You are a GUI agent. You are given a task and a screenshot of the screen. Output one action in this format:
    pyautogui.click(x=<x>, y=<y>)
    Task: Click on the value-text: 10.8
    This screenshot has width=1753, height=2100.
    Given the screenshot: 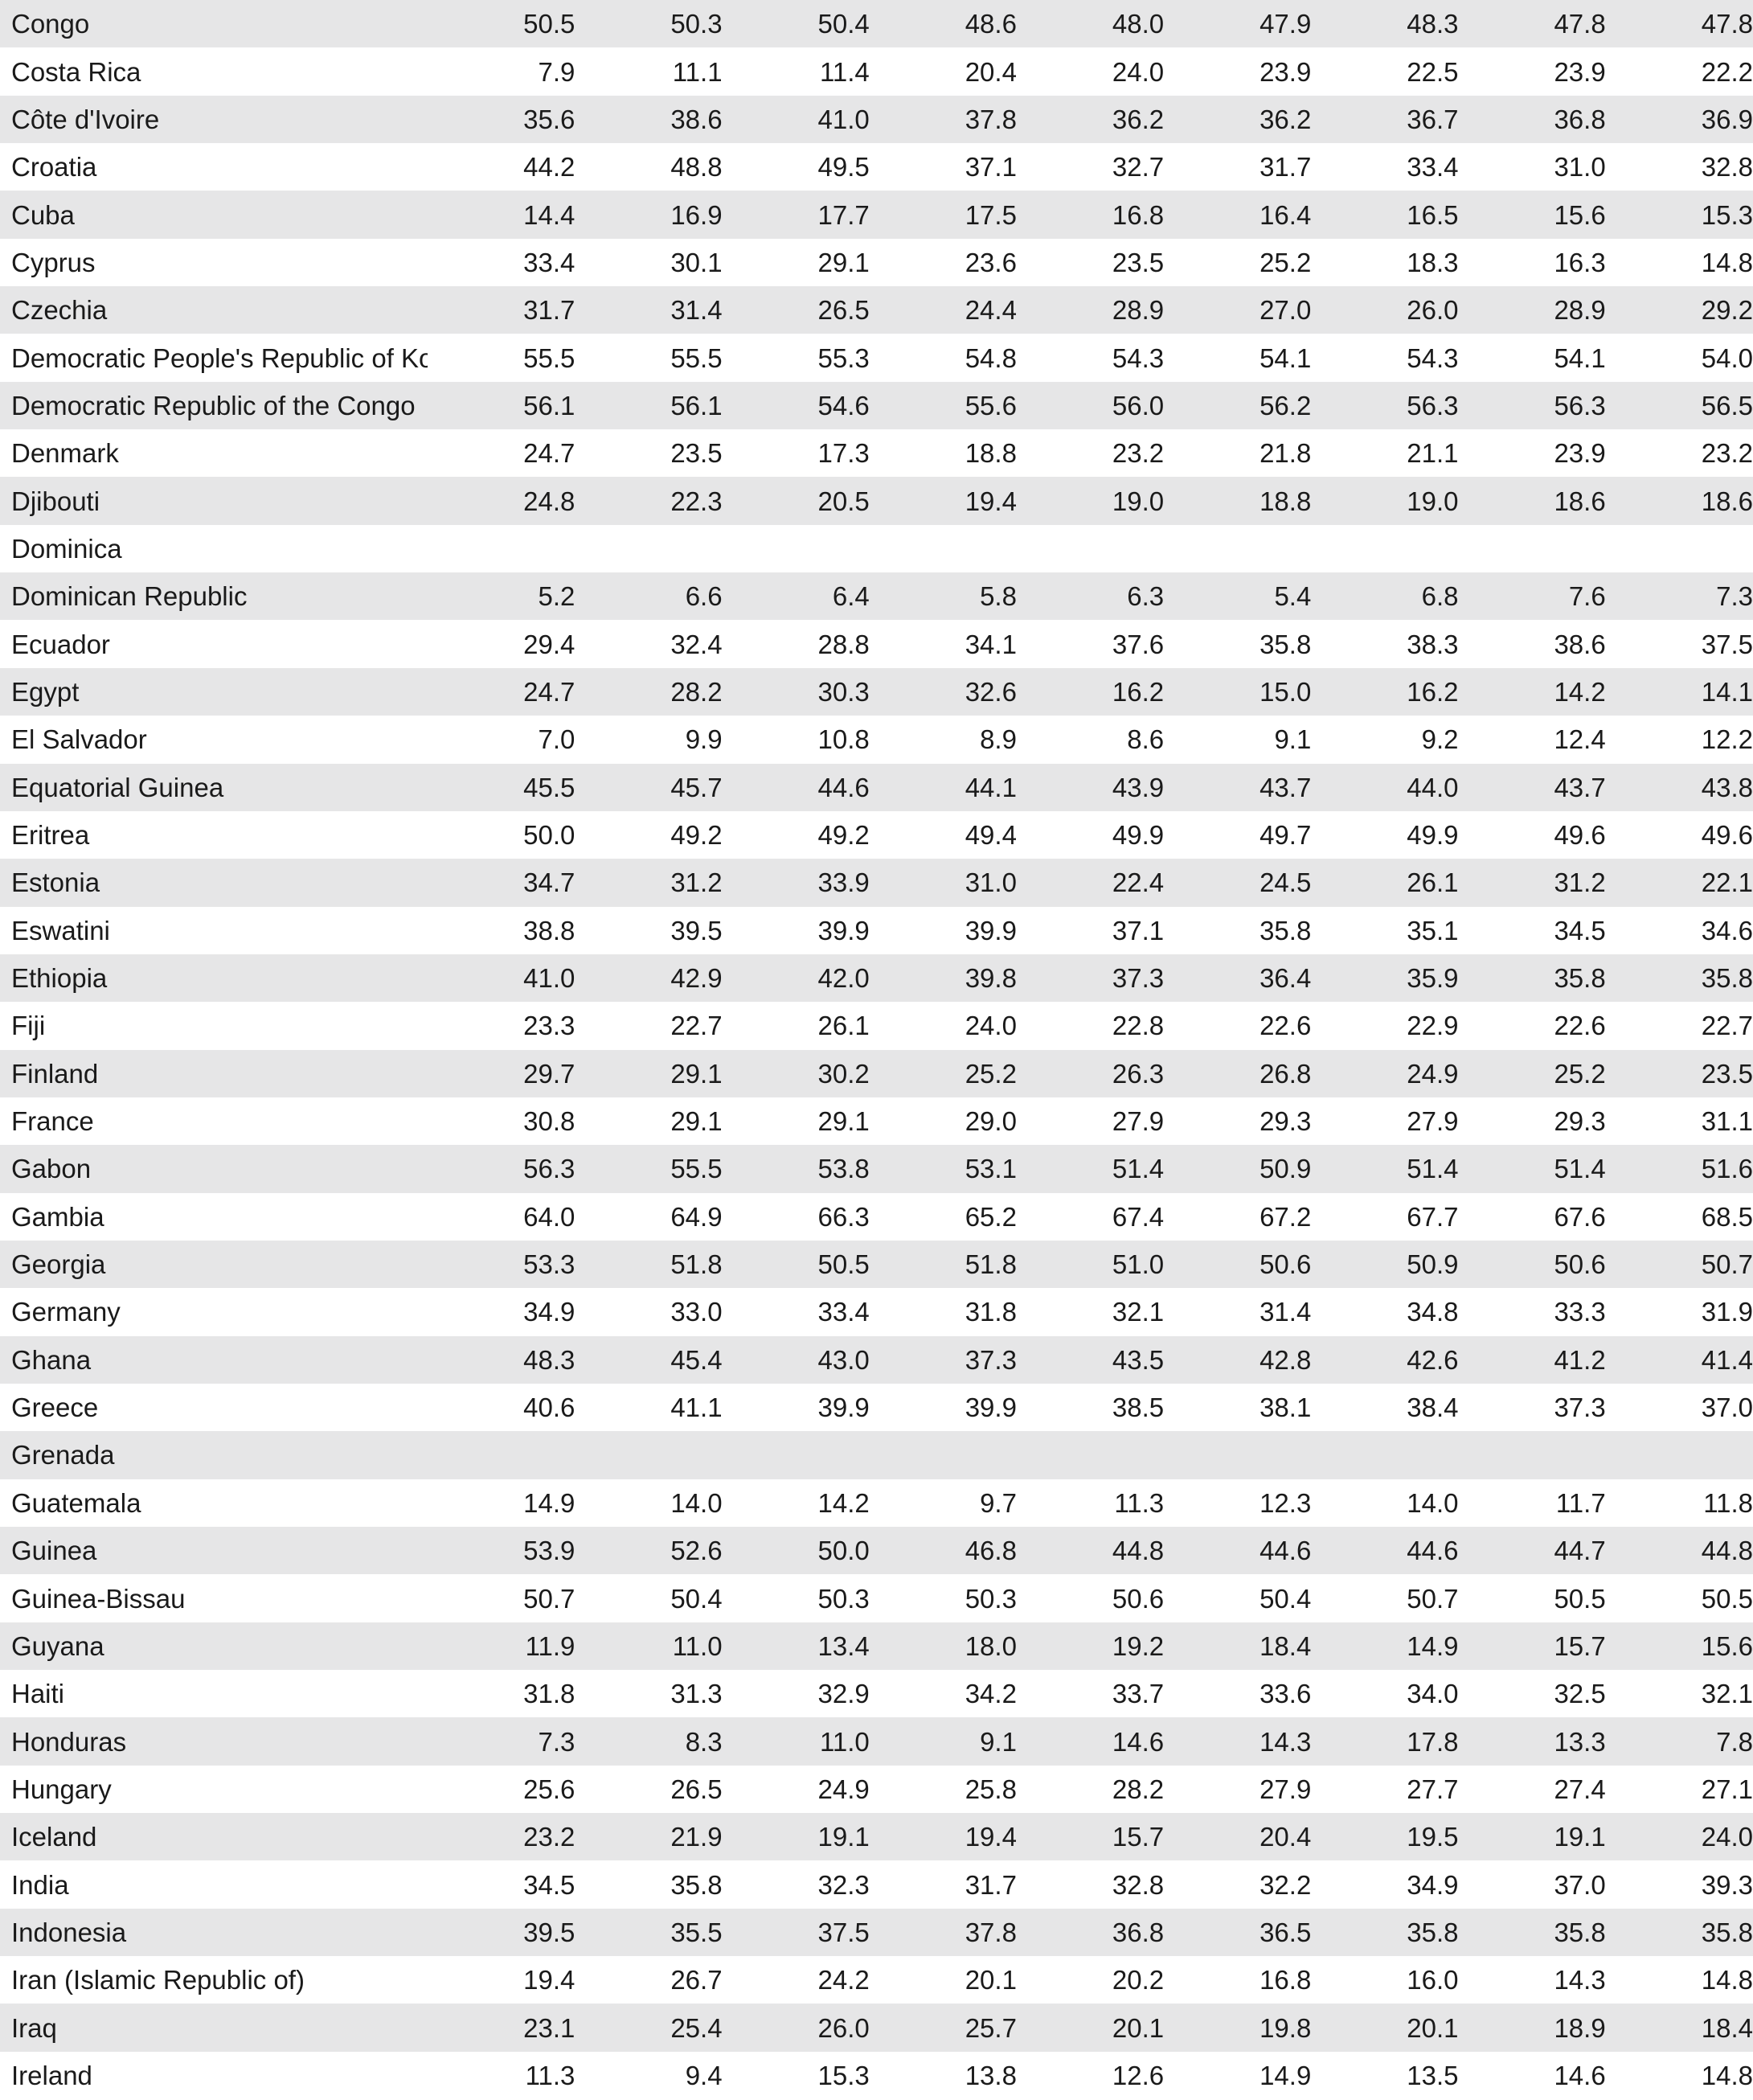 What is the action you would take?
    pyautogui.click(x=843, y=740)
    